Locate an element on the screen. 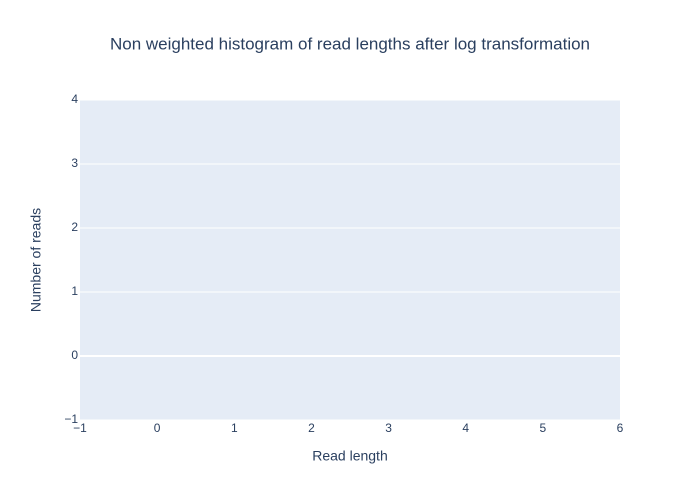  x-axis-title: Read length is located at coordinates (350, 456).